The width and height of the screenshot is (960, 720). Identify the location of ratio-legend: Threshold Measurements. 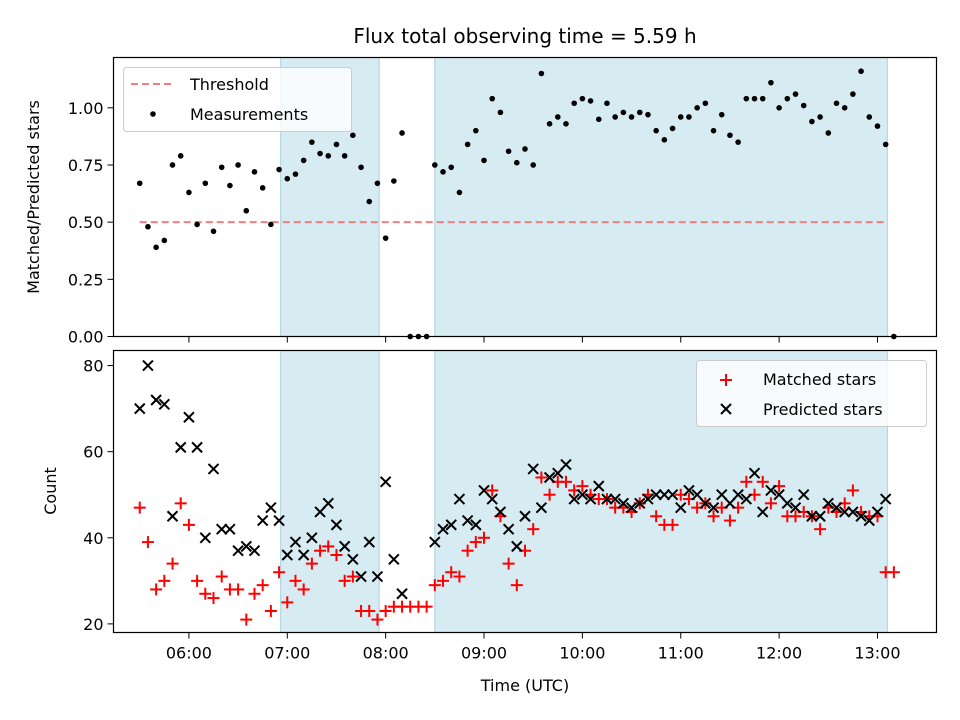
(237, 99).